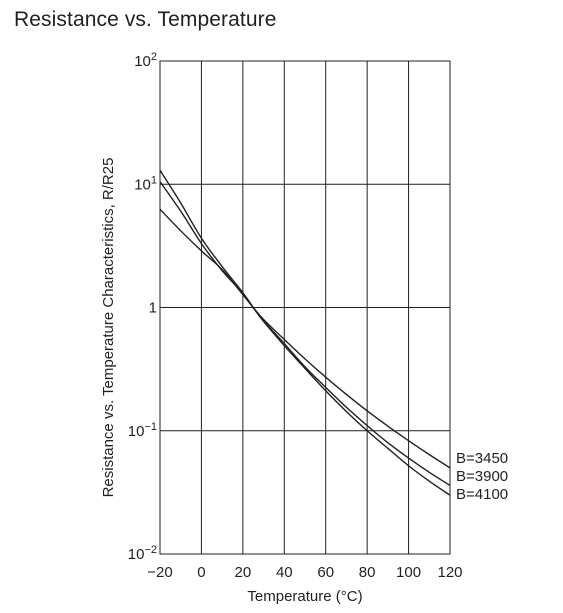 The image size is (563, 613). Describe the element at coordinates (142, 307) in the screenshot. I see `y-tick-labels: 10² 10¹ 1 10⁻¹ 10⁻²` at that location.